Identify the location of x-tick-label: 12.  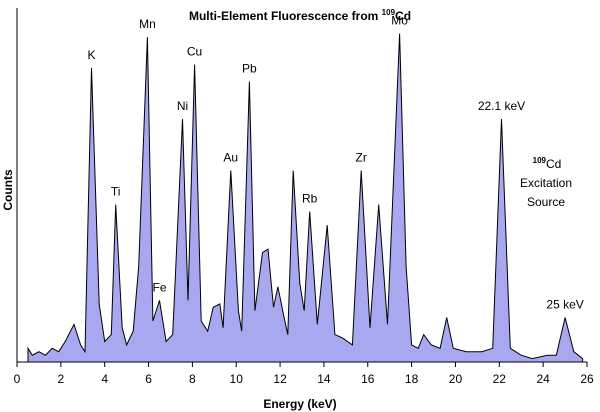
(280, 379).